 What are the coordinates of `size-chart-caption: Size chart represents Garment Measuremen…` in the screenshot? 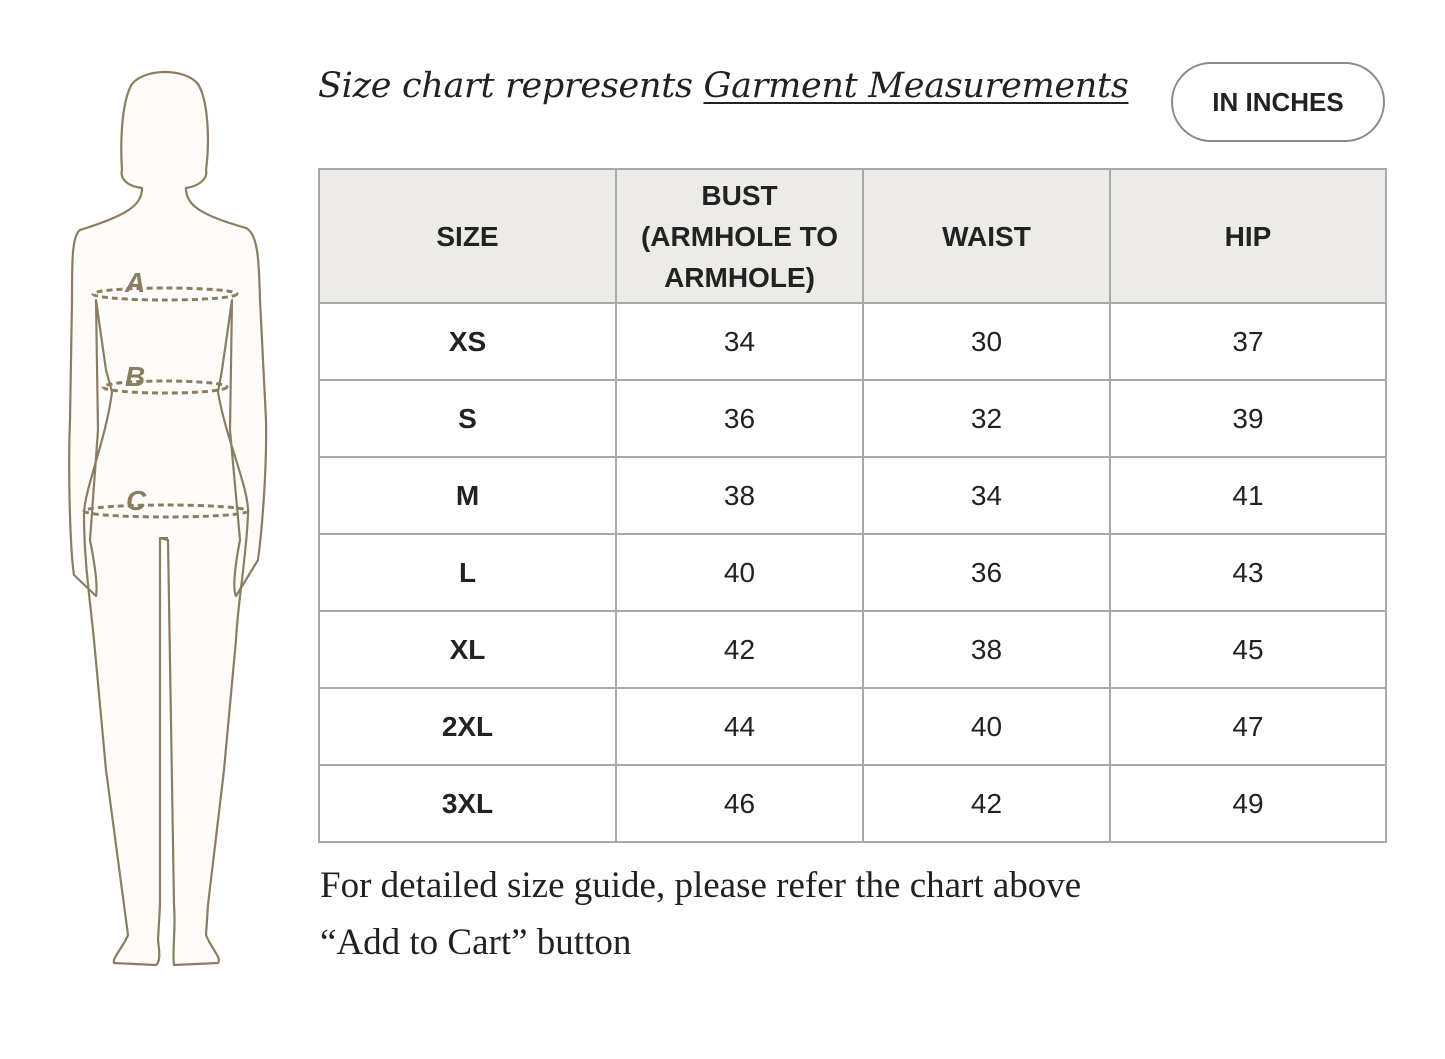 It's located at (723, 86).